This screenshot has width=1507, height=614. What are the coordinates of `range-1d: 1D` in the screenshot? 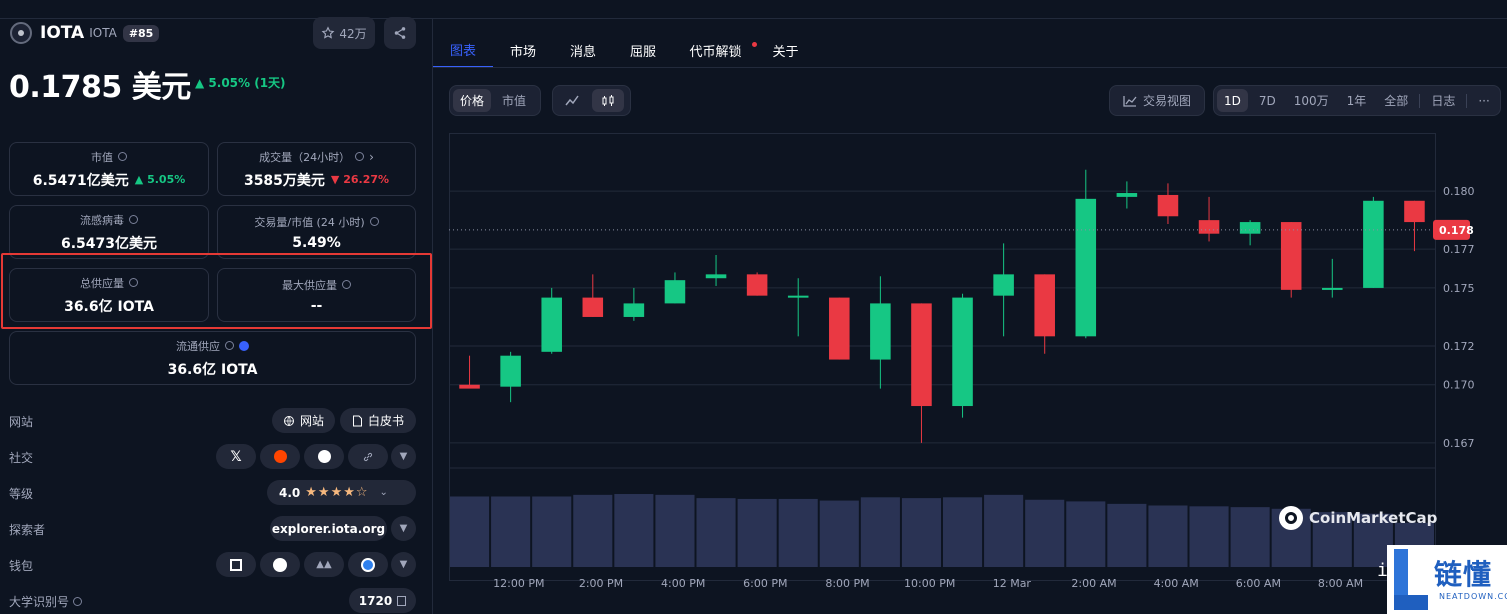 It's located at (1232, 100).